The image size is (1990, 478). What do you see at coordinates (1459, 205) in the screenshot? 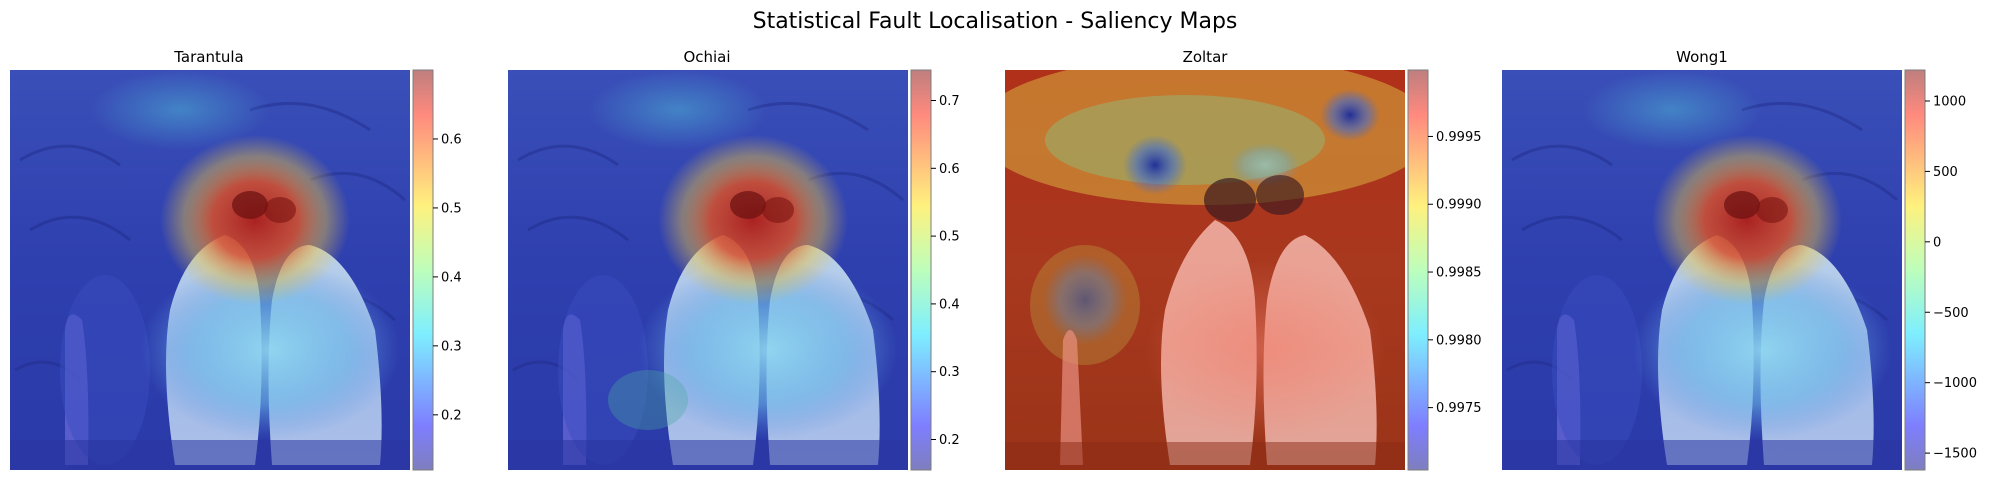
I see `colorbar-tick-label: 0.9990` at bounding box center [1459, 205].